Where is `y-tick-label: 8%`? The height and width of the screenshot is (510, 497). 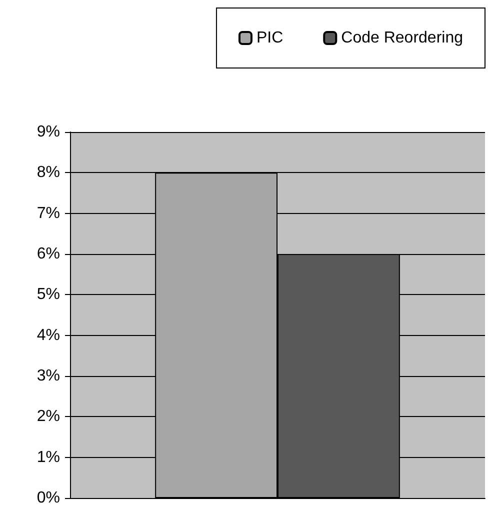 y-tick-label: 8% is located at coordinates (48, 173).